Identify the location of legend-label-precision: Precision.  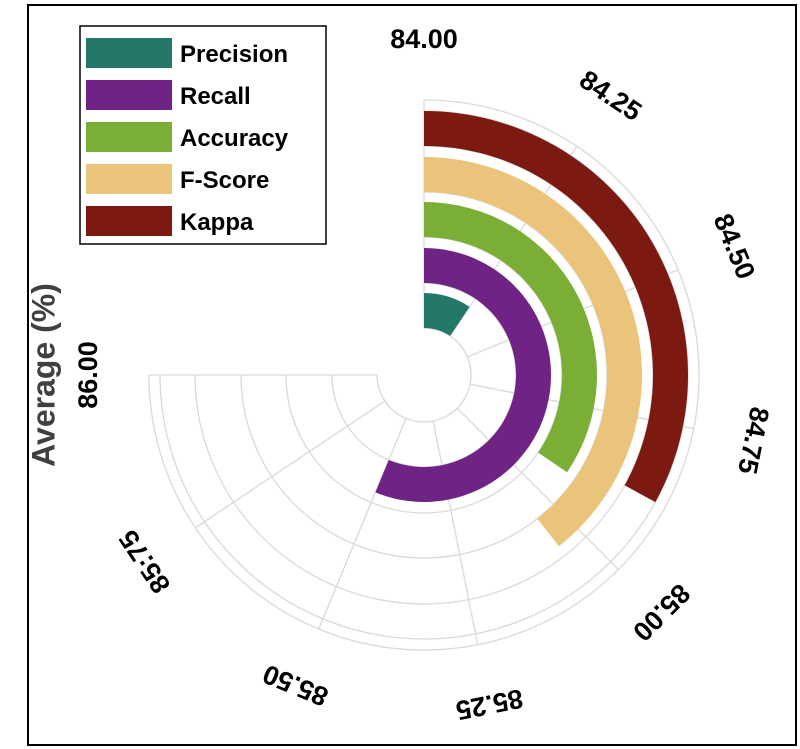
(234, 54).